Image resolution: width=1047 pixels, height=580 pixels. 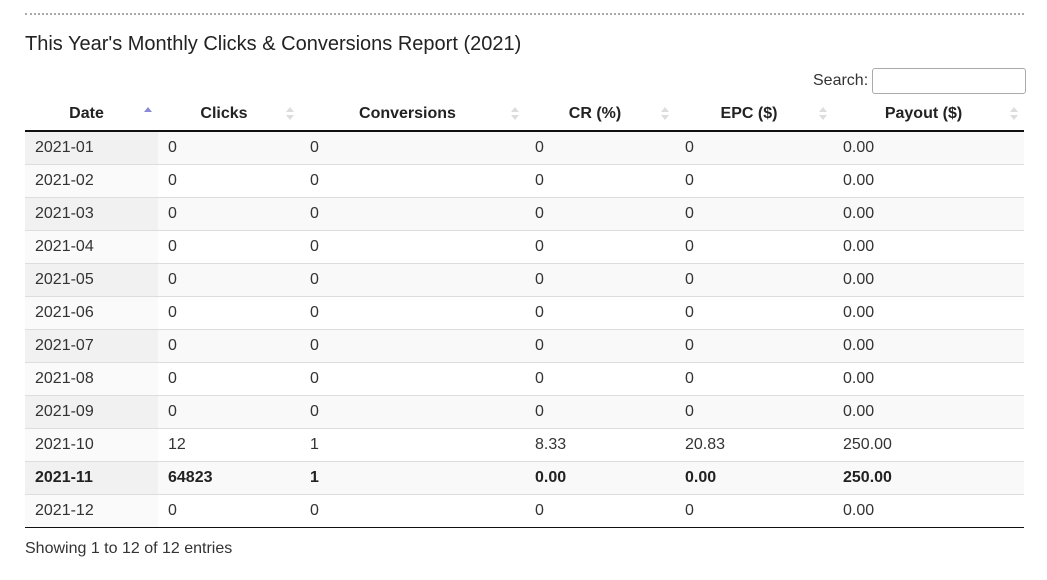 I want to click on table-cell: 2021-02, so click(x=91, y=181).